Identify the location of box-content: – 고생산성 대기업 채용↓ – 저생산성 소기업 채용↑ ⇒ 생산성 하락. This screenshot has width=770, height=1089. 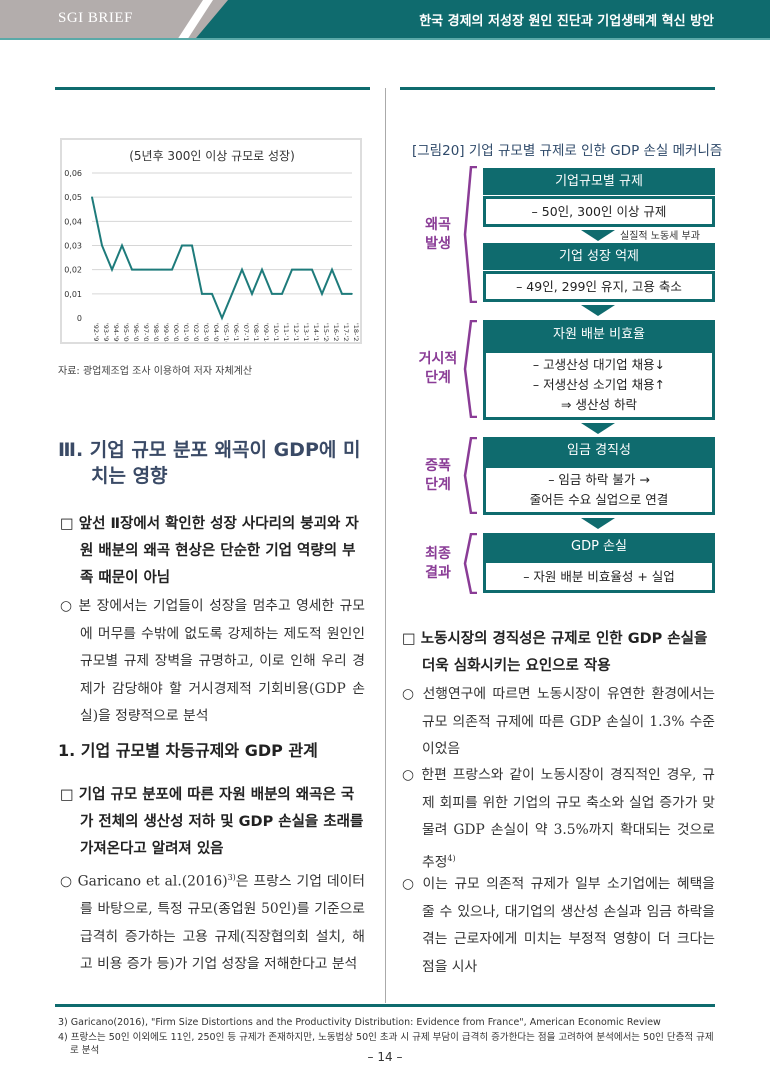
(599, 385).